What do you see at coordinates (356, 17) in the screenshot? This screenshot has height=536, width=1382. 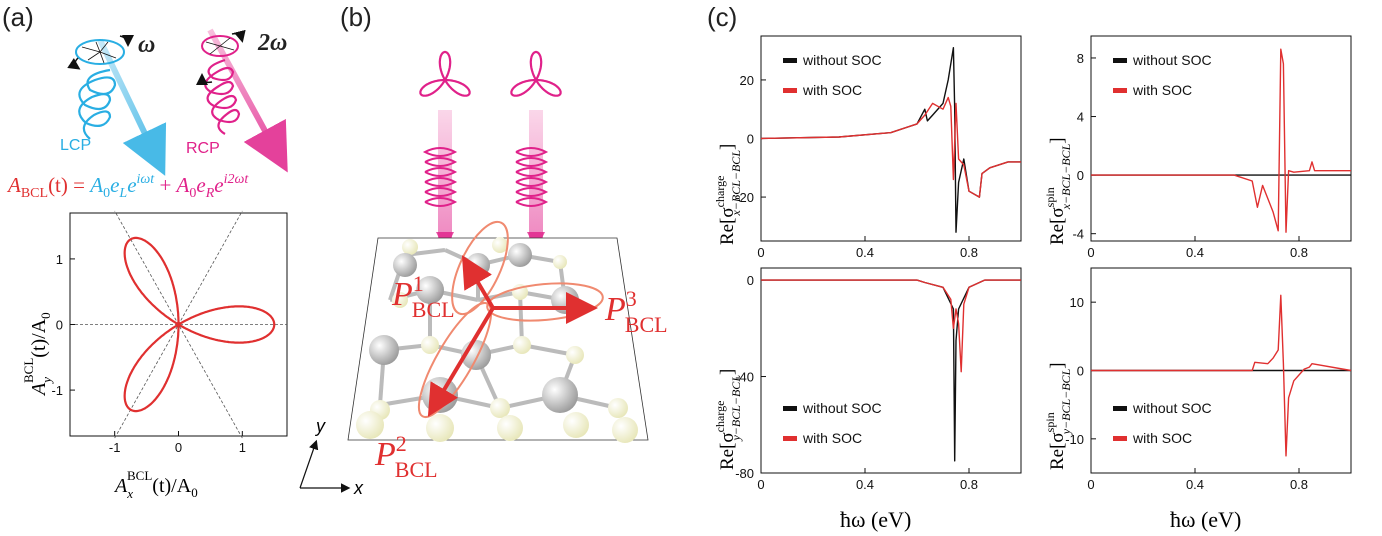 I see `panel-label-b: (b)` at bounding box center [356, 17].